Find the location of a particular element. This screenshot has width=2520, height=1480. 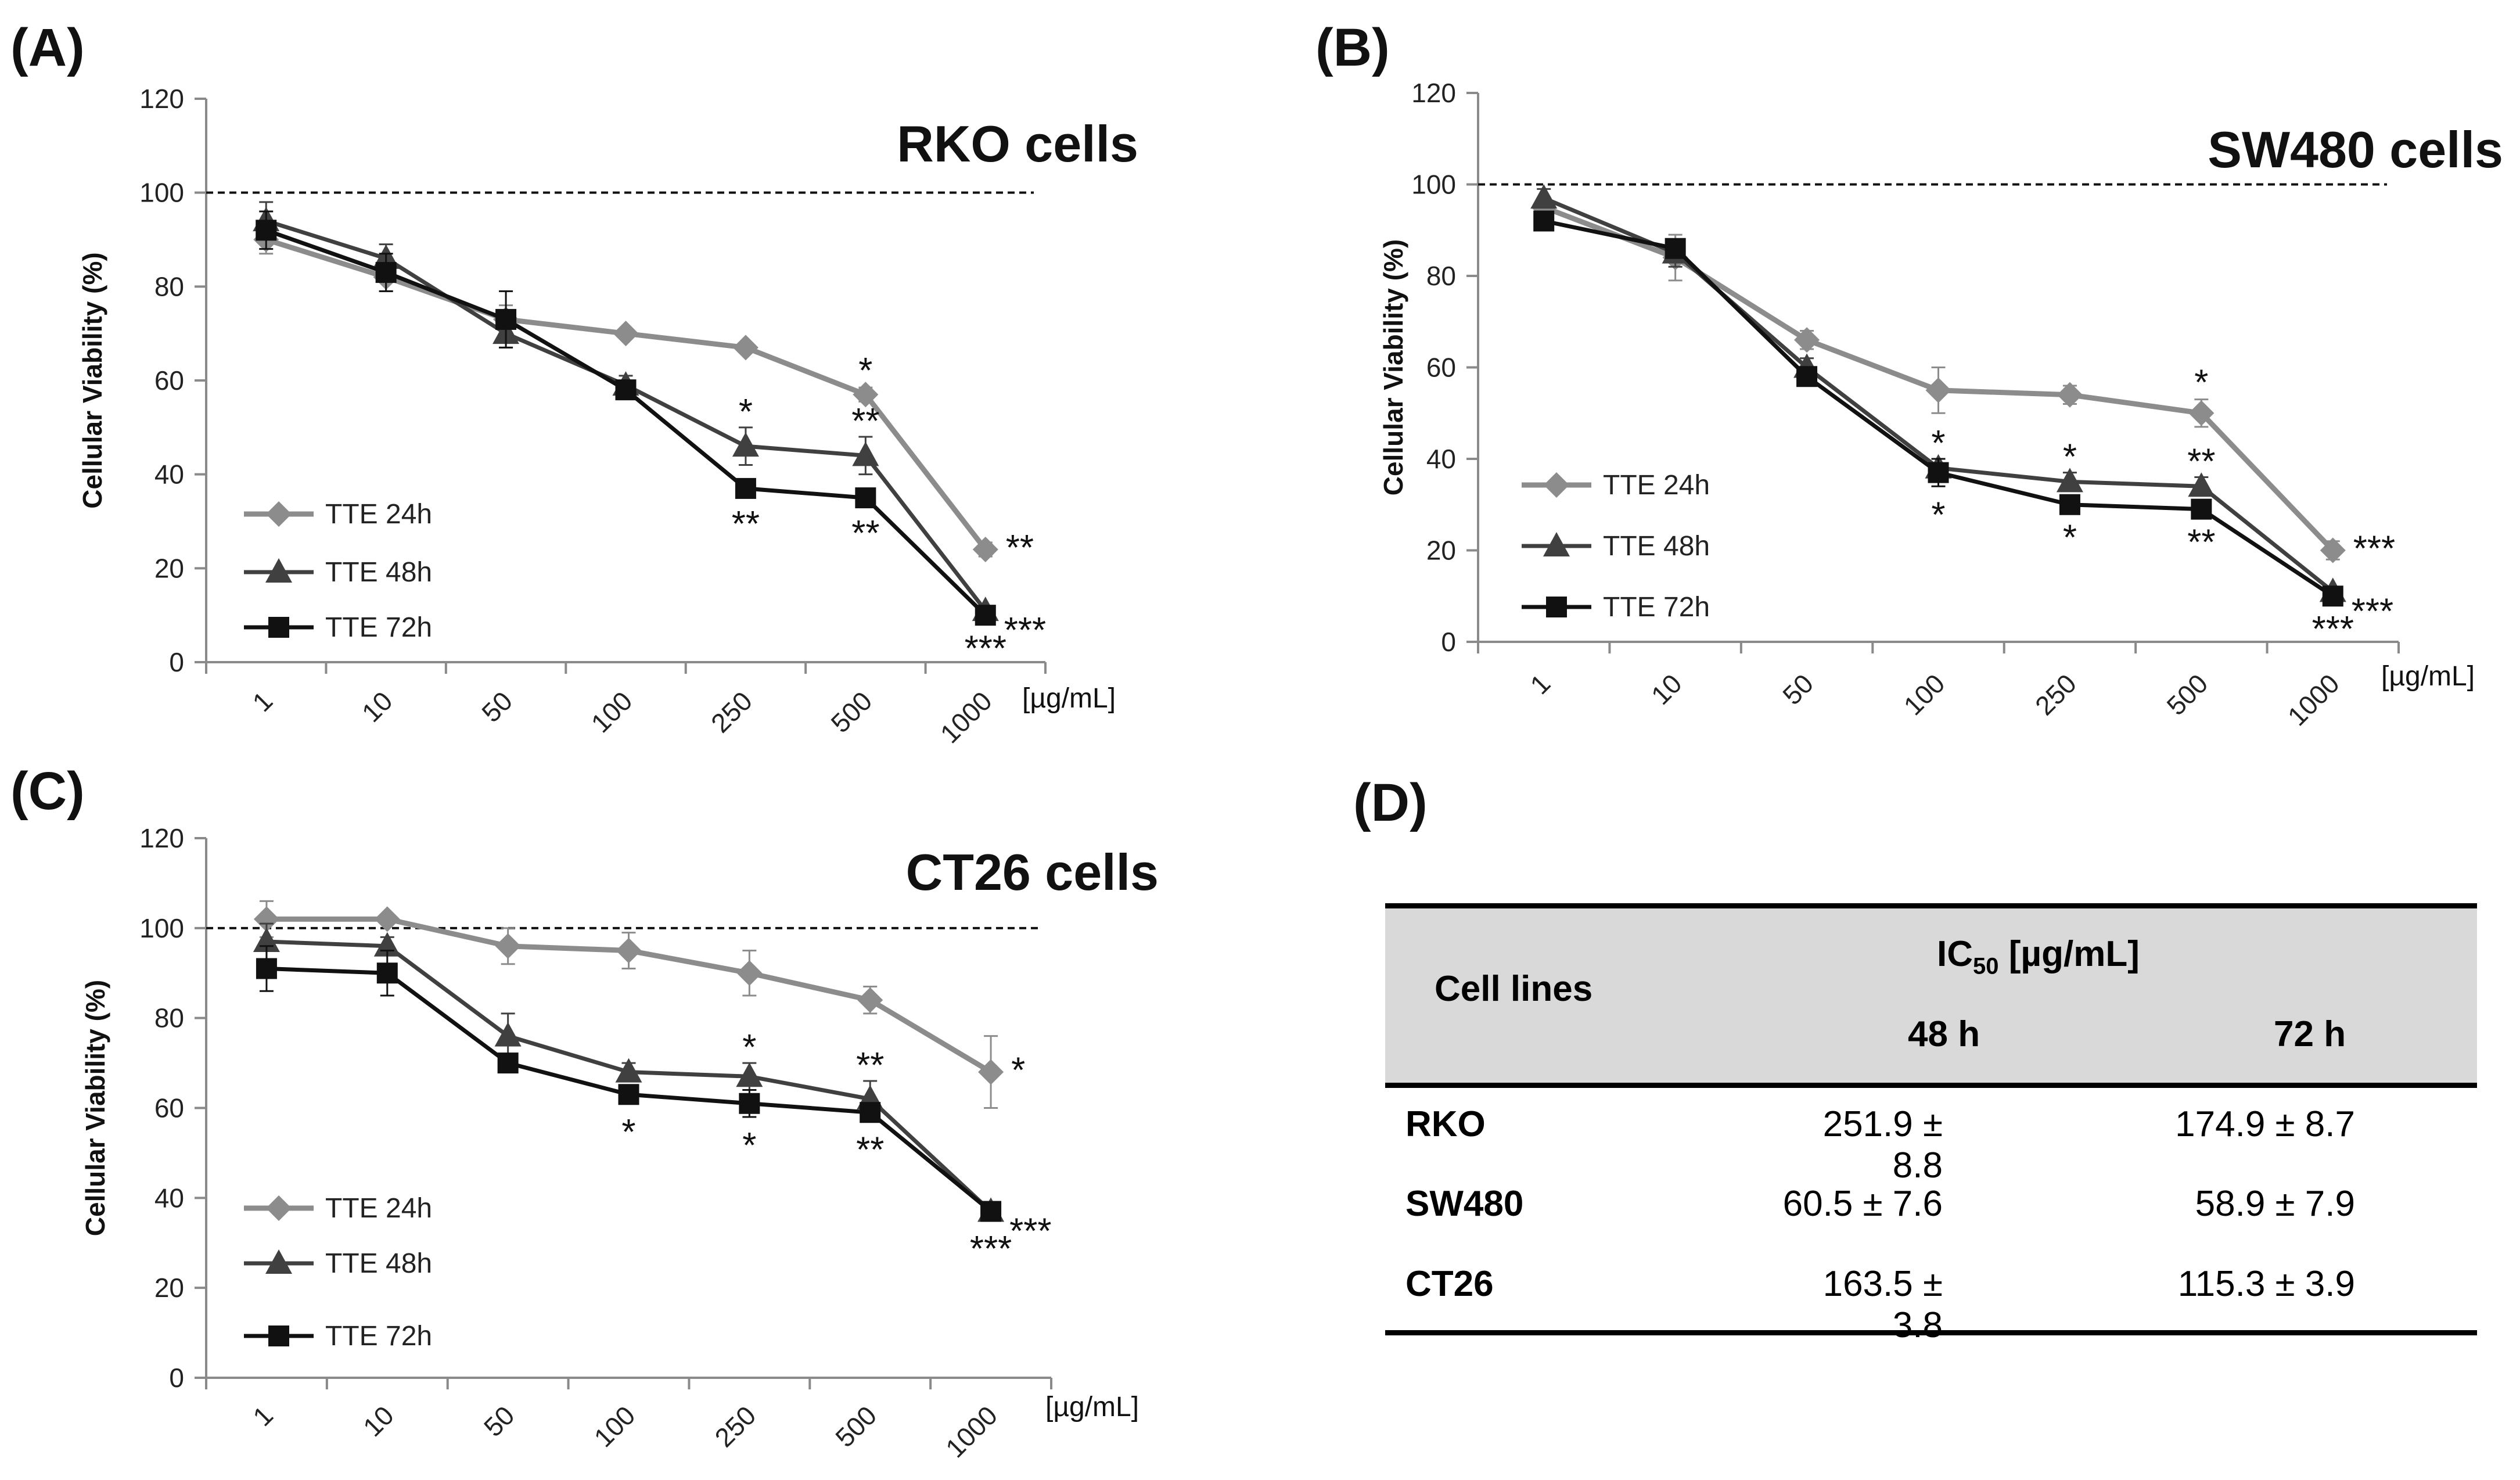

sw480-48h: 60.5 ± 7.6 is located at coordinates (1862, 1204).